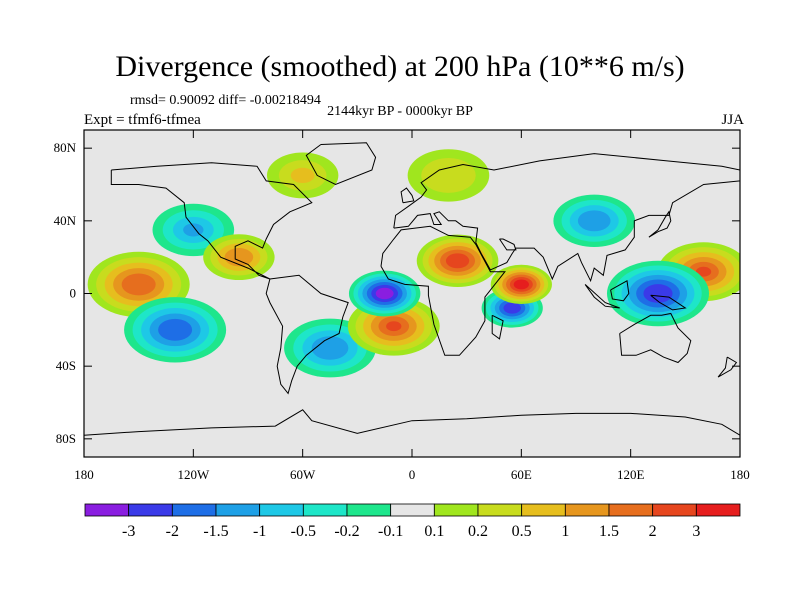  I want to click on coastline-south-america, so click(307, 334).